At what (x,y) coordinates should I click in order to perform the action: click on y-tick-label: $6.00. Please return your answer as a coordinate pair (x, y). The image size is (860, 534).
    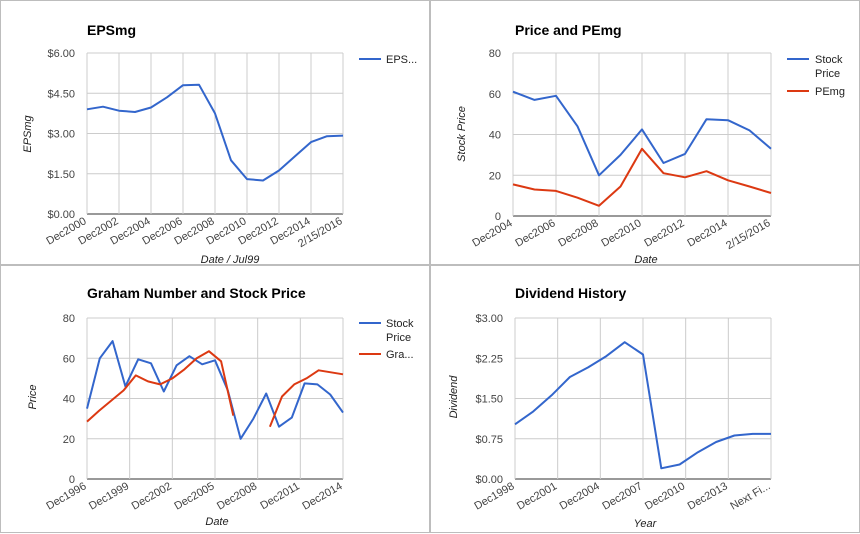
    Looking at the image, I should click on (61, 54).